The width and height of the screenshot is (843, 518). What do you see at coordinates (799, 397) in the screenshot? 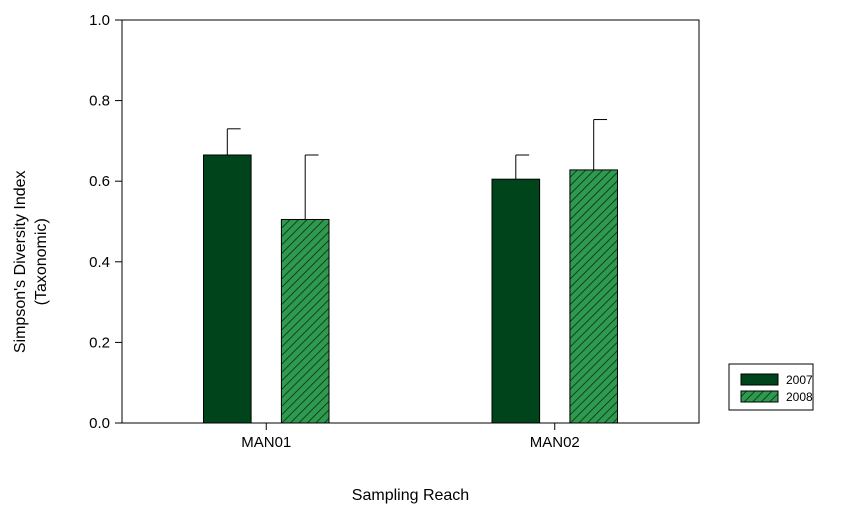
I see `legend-label-2008: 2008` at bounding box center [799, 397].